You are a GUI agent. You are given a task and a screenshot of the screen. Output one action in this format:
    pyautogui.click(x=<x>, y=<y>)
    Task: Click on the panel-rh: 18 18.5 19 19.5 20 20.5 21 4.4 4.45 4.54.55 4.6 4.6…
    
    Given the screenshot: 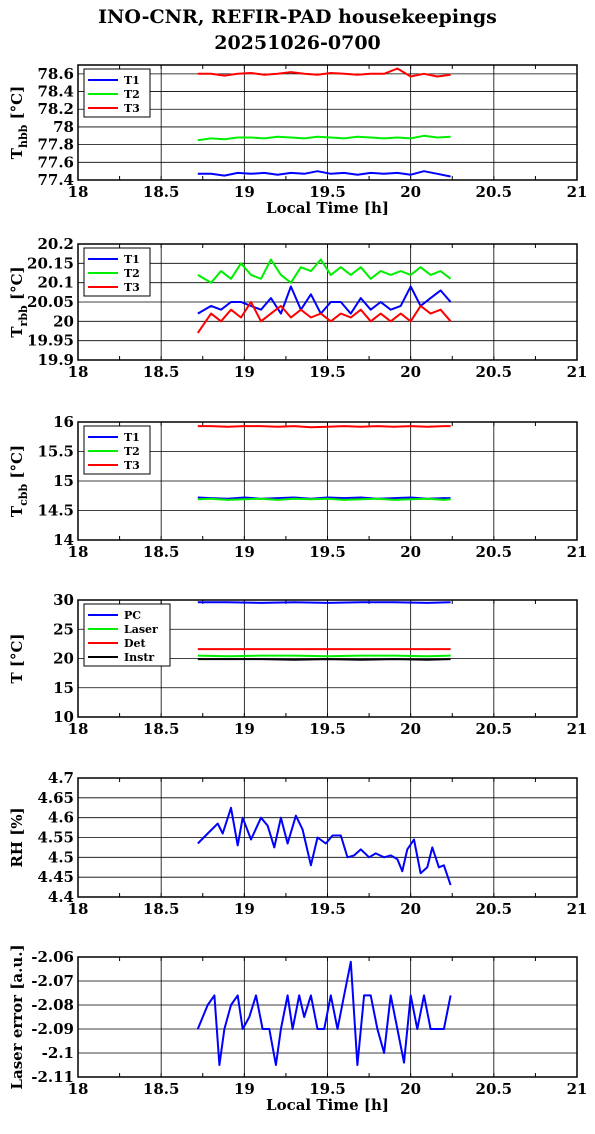 What is the action you would take?
    pyautogui.click(x=297, y=843)
    